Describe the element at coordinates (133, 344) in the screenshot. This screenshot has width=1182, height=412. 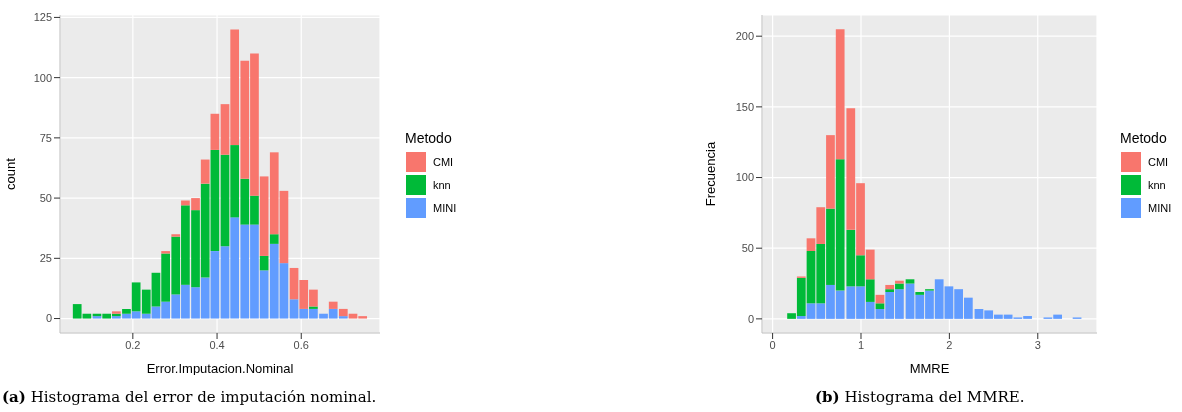
I see `x-tick-label: 0.2` at that location.